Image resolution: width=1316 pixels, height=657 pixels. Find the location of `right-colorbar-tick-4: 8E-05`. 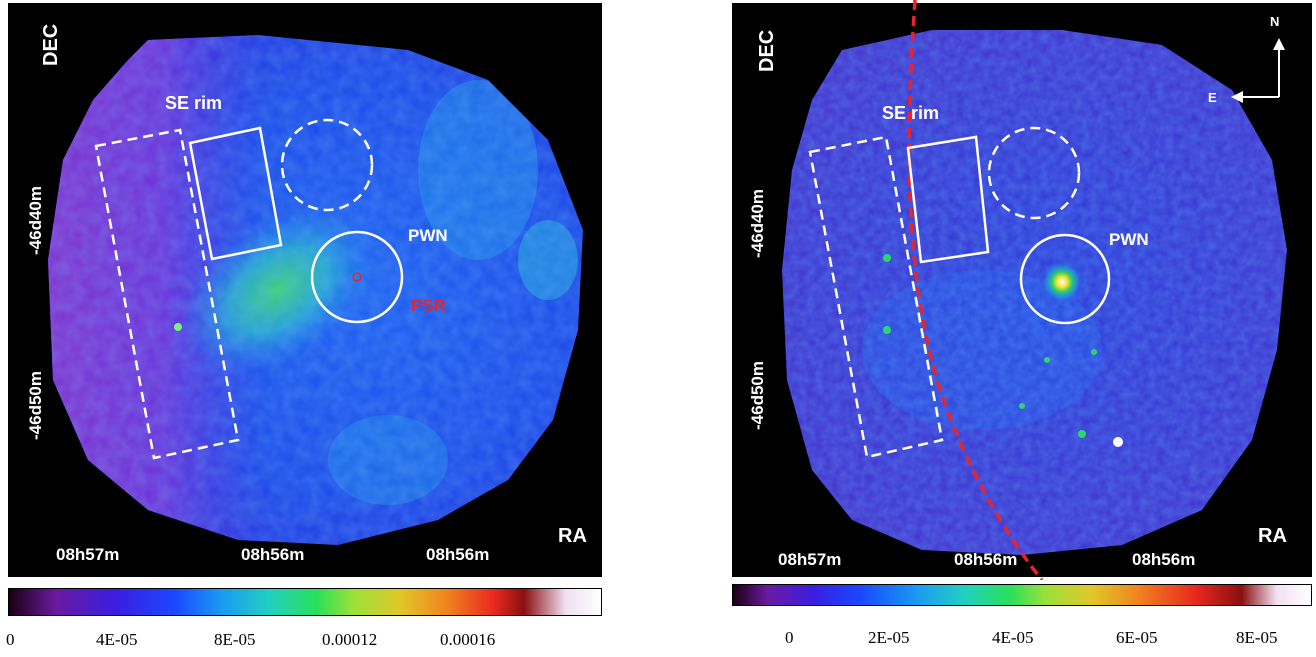

right-colorbar-tick-4: 8E-05 is located at coordinates (1257, 637).